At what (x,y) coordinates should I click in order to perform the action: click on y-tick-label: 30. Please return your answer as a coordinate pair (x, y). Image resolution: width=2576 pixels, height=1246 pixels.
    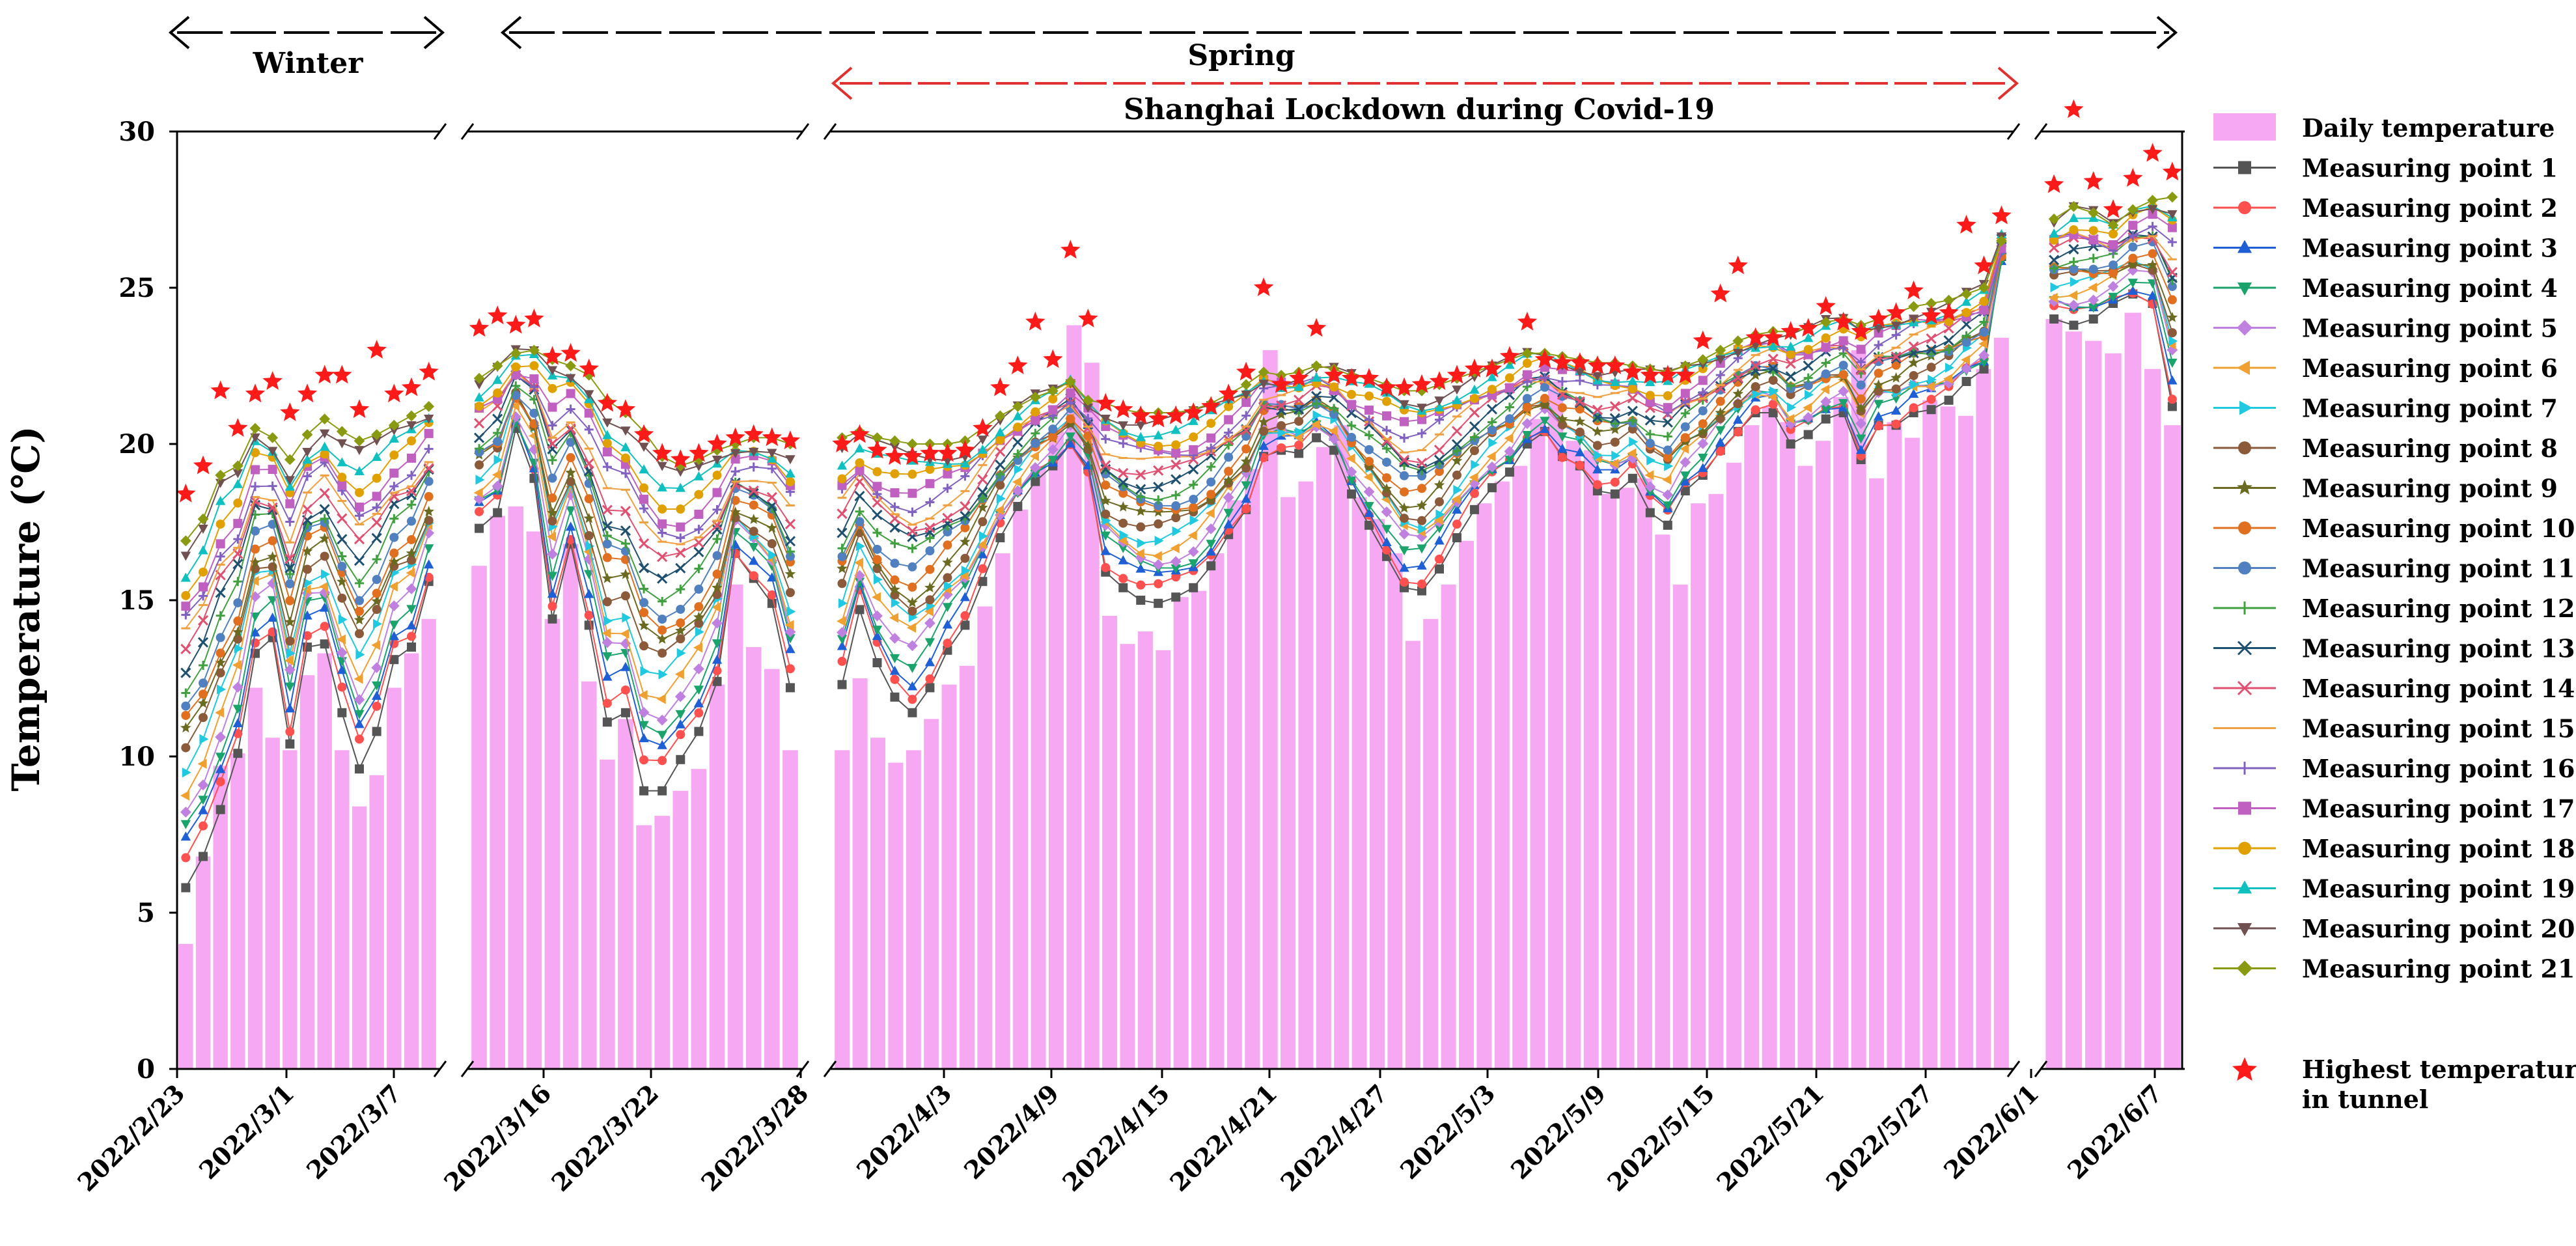
    Looking at the image, I should click on (136, 132).